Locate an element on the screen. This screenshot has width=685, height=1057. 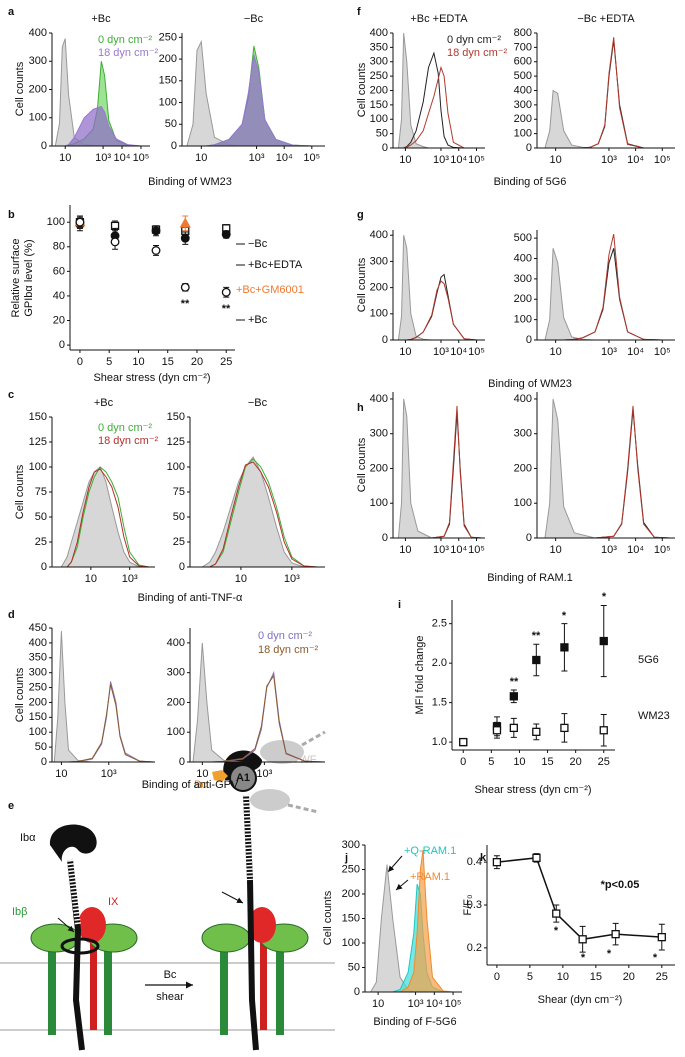
x-axis-label: Binding of anti-TNF-α is located at coordinates (190, 598).